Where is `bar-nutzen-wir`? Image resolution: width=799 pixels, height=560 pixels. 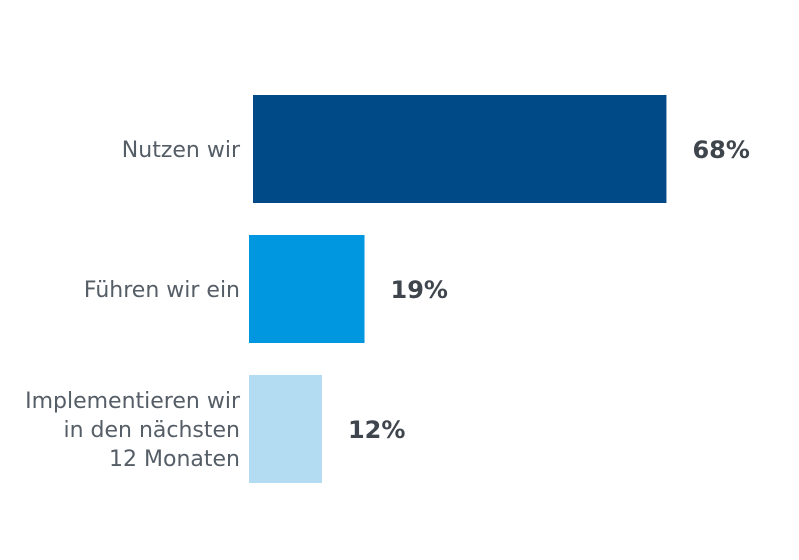
bar-nutzen-wir is located at coordinates (460, 149).